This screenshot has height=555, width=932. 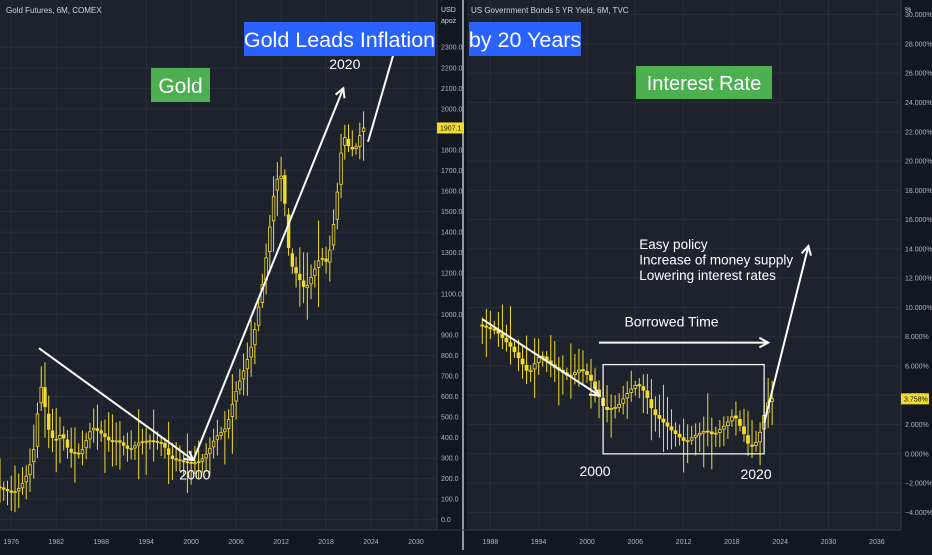 What do you see at coordinates (452, 68) in the screenshot?
I see `gold-y-tick-22: 2200.0` at bounding box center [452, 68].